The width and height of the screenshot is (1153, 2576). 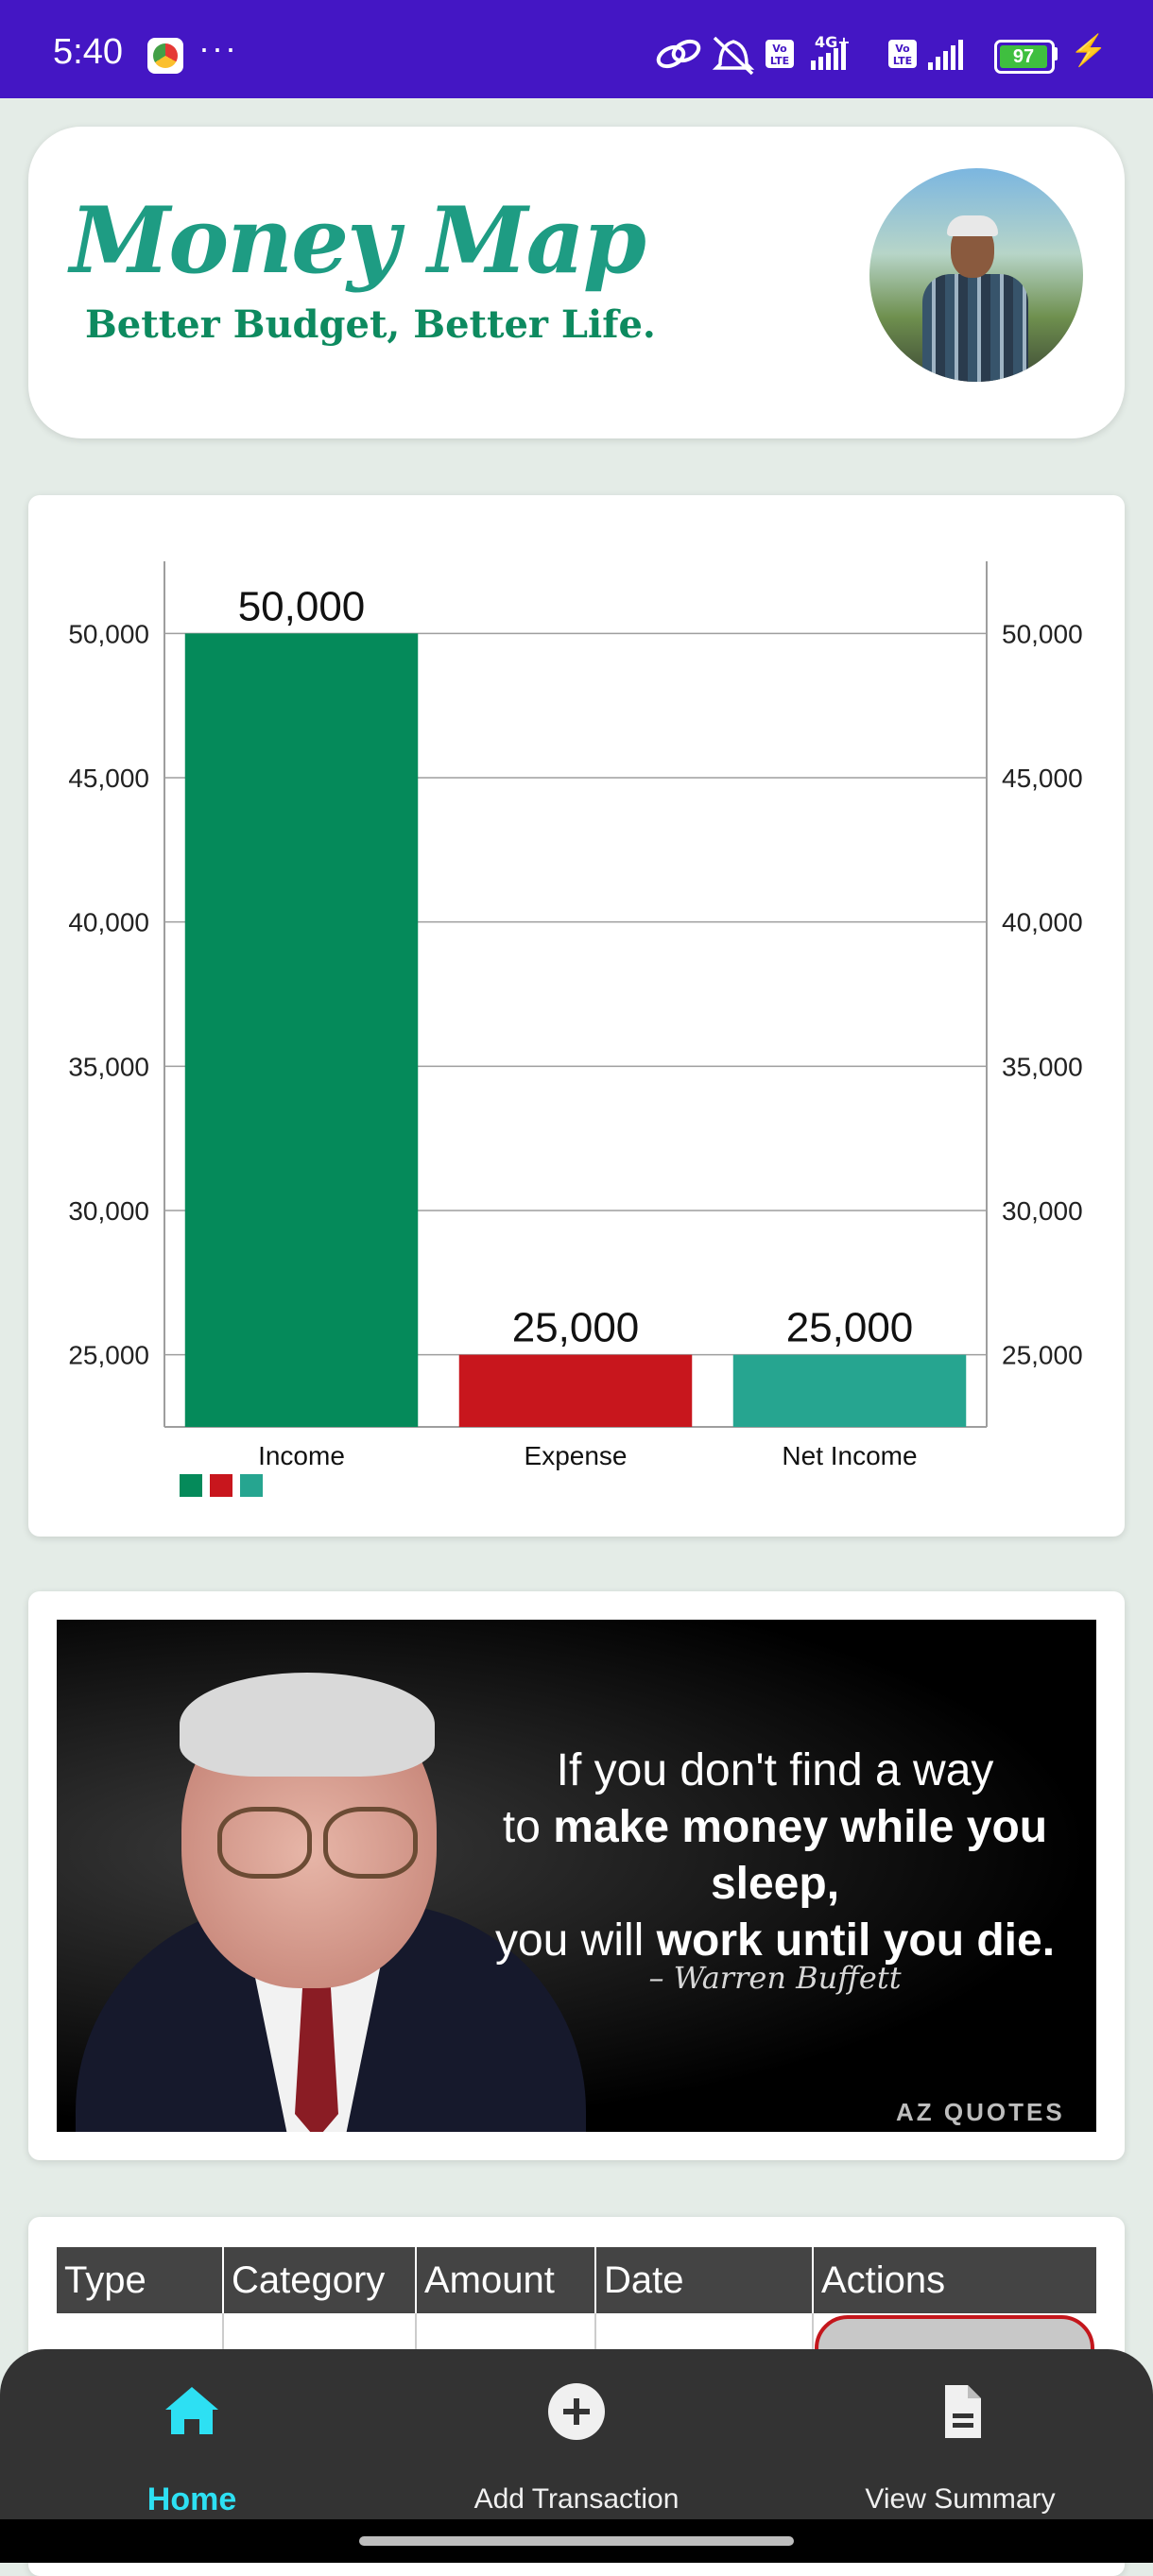 I want to click on quote-line-1: If you don't find a way, so click(x=775, y=1770).